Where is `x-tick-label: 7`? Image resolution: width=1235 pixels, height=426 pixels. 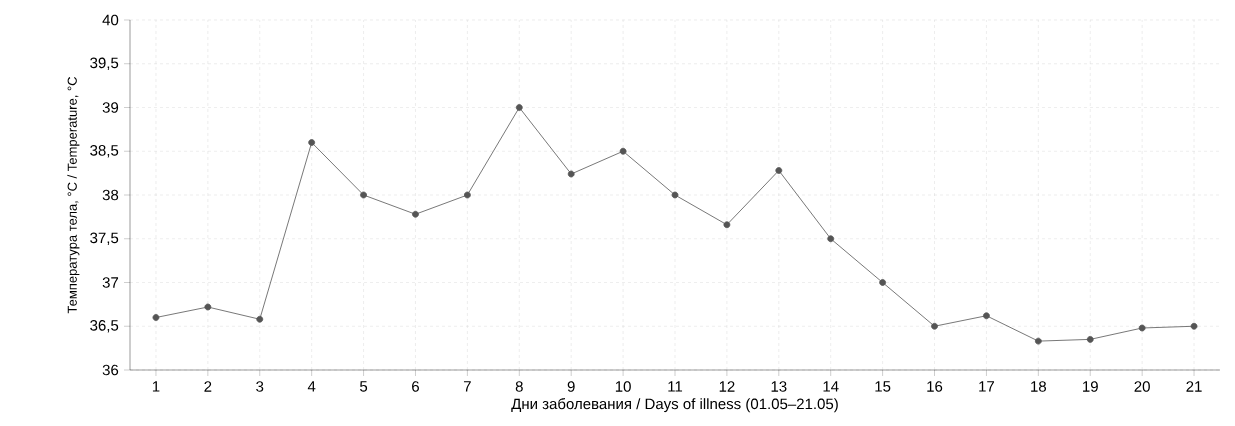 x-tick-label: 7 is located at coordinates (467, 386).